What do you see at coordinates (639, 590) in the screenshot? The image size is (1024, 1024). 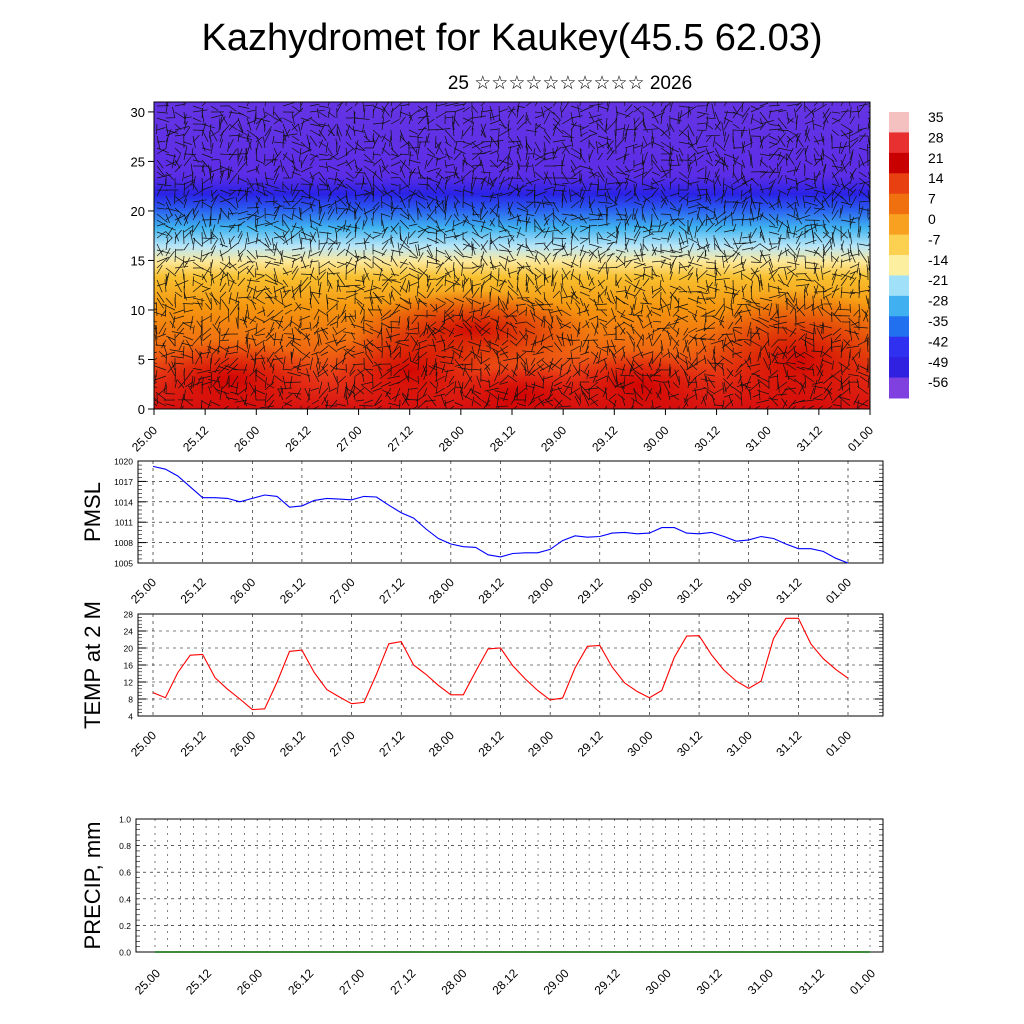 I see `pmsl-x-tick-label: 30.00` at bounding box center [639, 590].